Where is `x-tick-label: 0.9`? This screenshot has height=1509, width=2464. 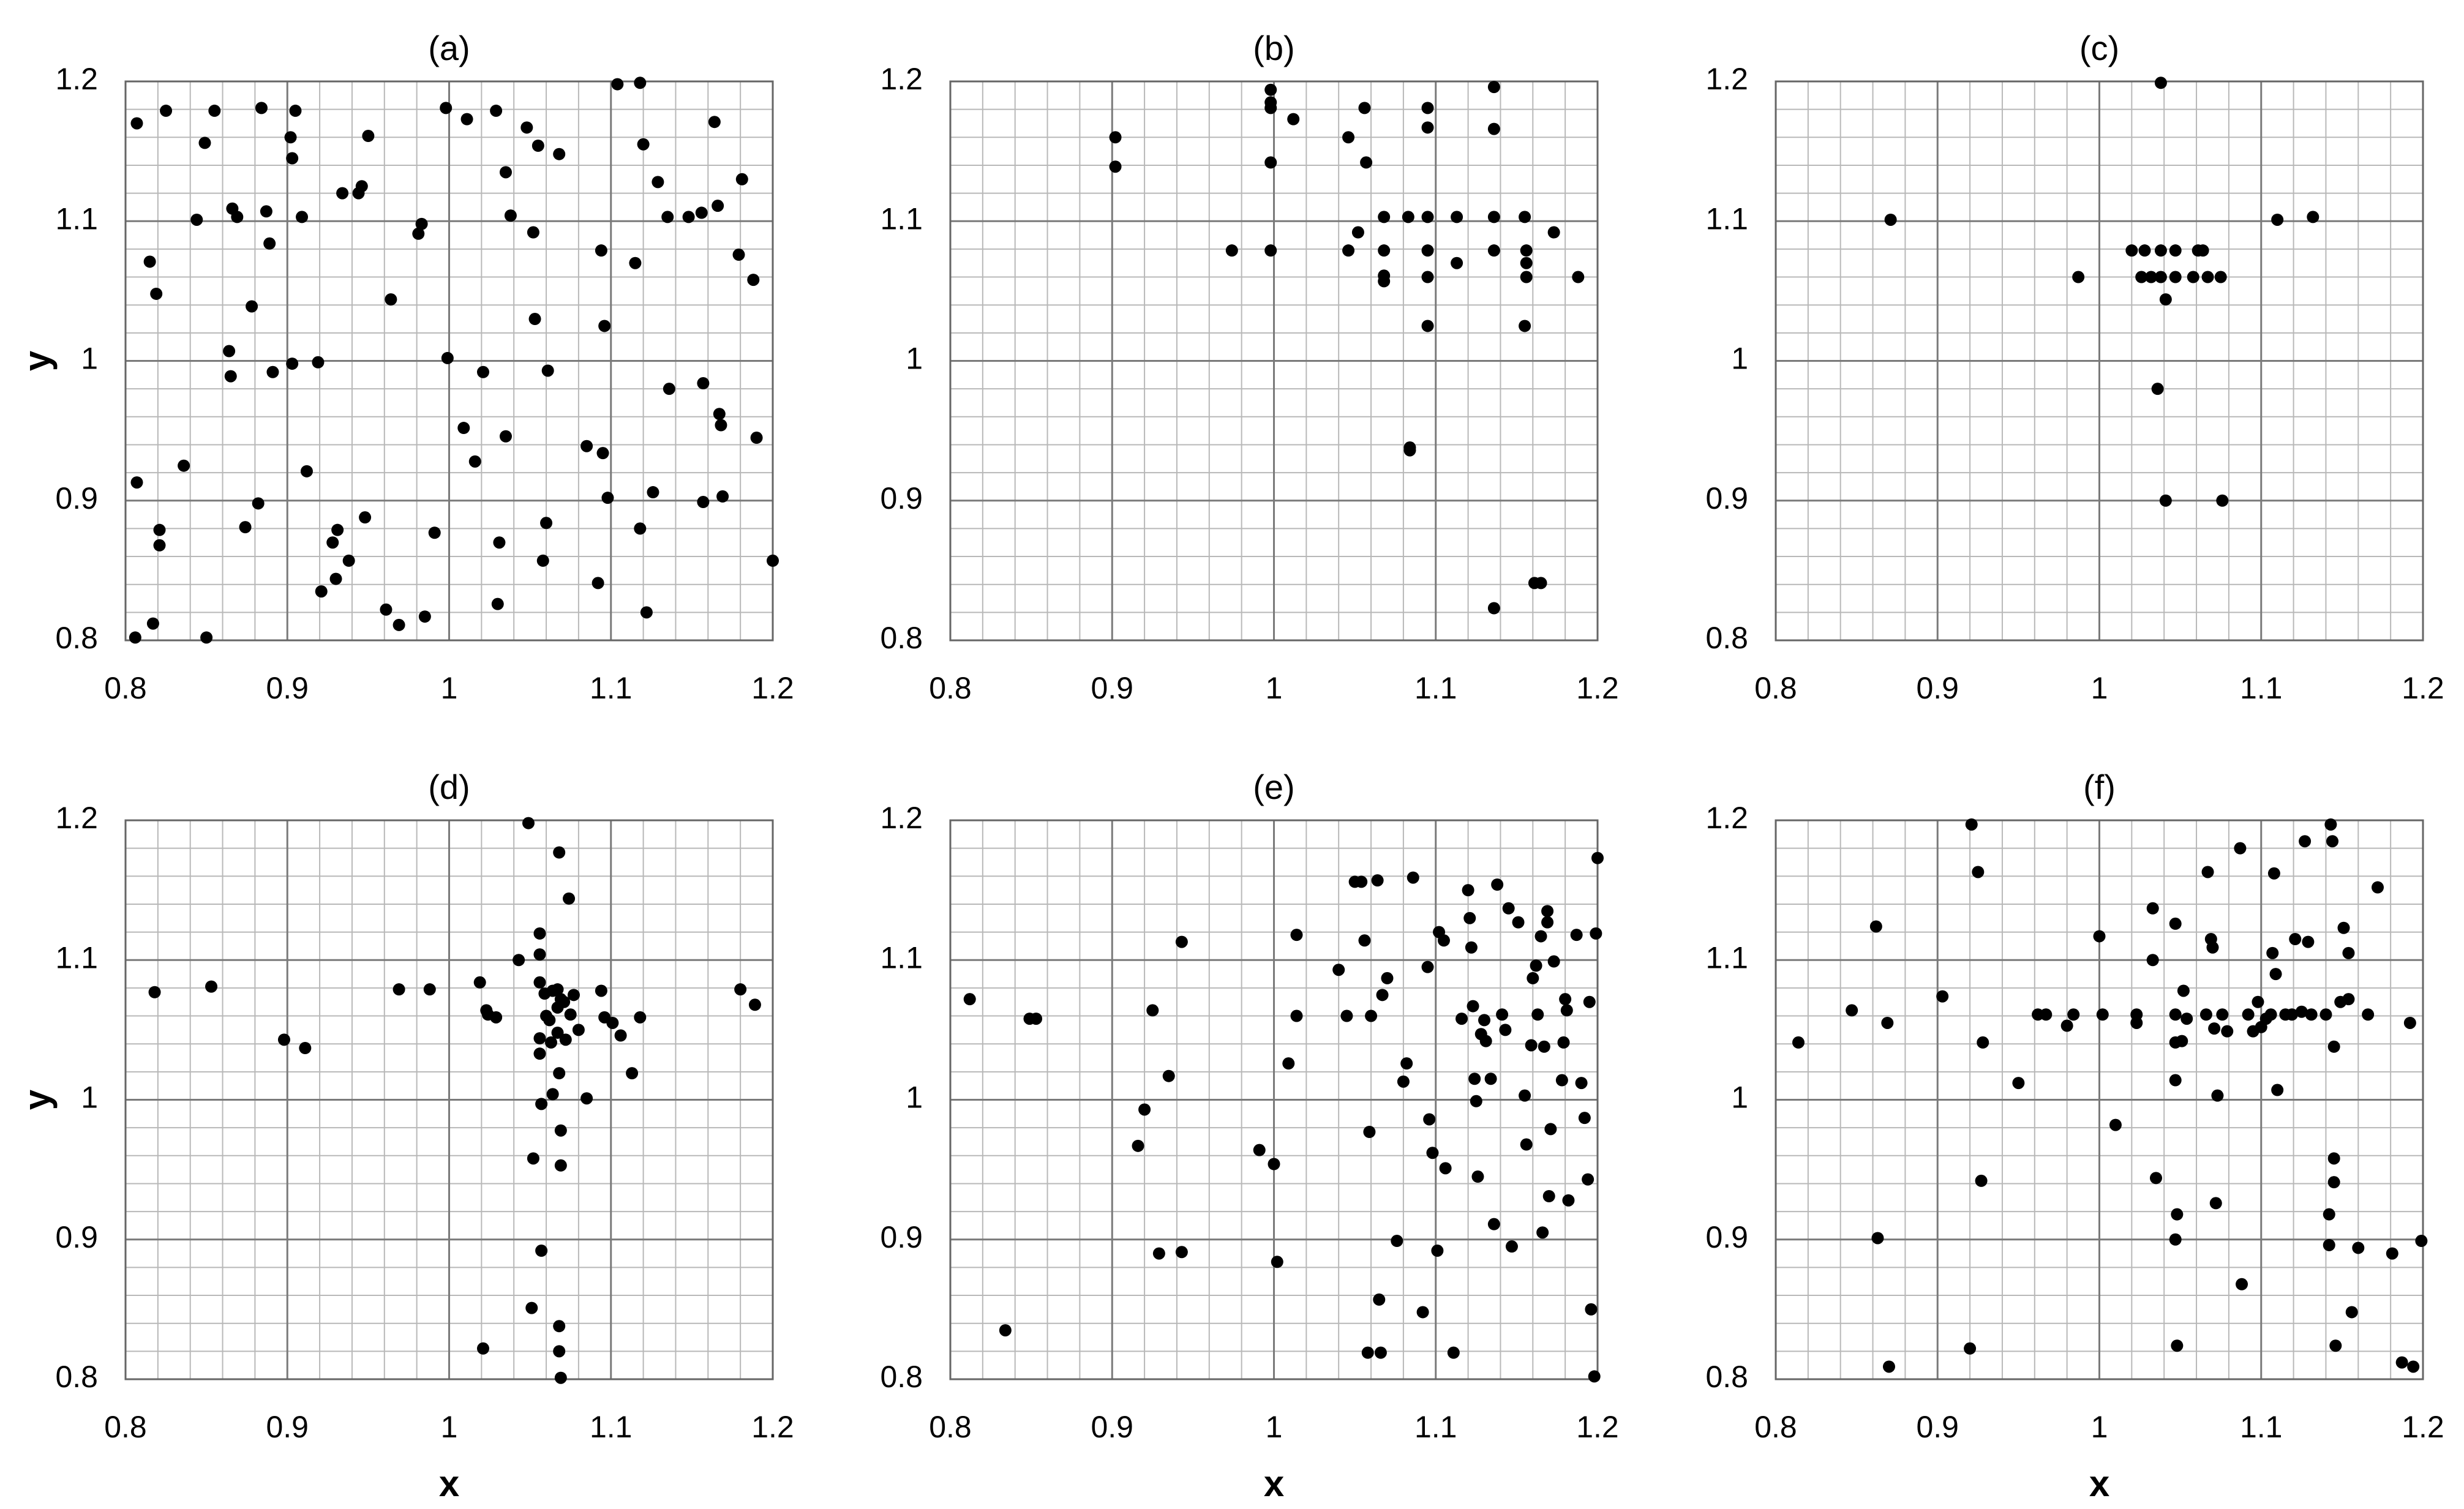
x-tick-label: 0.9 is located at coordinates (1938, 1427).